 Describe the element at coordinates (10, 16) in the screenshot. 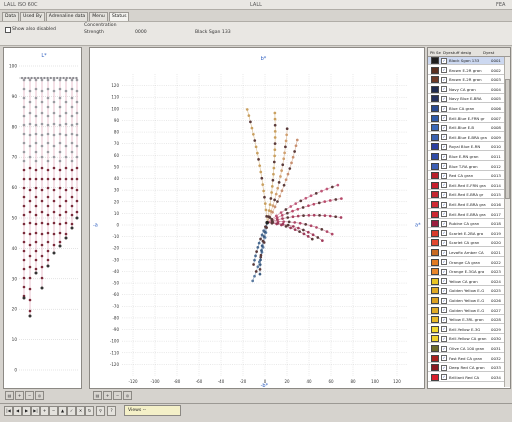

I see `tab-data: Data` at that location.